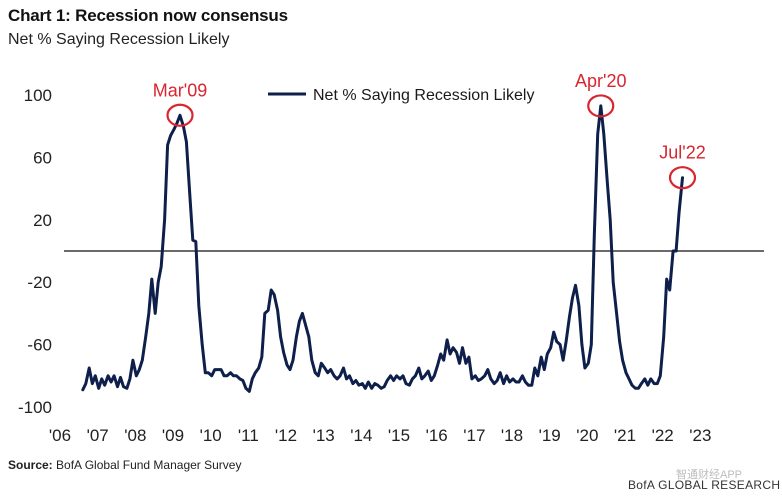 Image resolution: width=782 pixels, height=496 pixels. Describe the element at coordinates (119, 39) in the screenshot. I see `chart-subtitle: Net % Saying Recession Likely` at that location.